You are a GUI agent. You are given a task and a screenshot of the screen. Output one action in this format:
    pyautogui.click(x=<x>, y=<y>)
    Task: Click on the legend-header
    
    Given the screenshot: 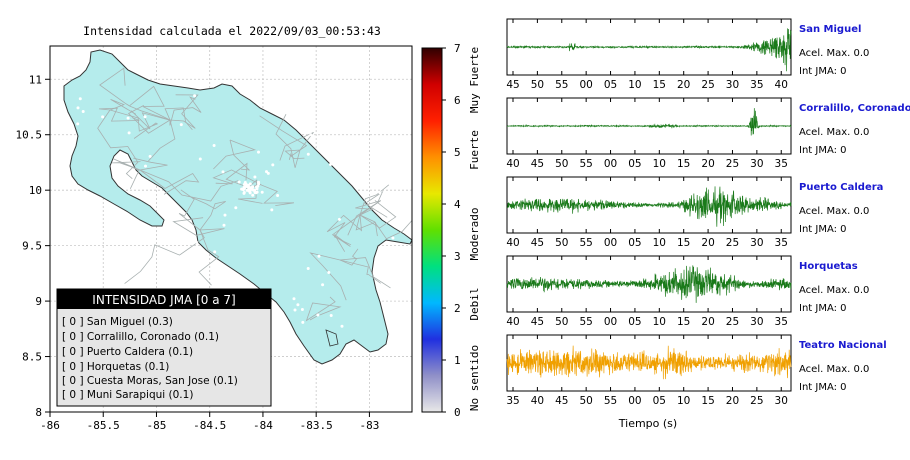 What is the action you would take?
    pyautogui.click(x=164, y=299)
    